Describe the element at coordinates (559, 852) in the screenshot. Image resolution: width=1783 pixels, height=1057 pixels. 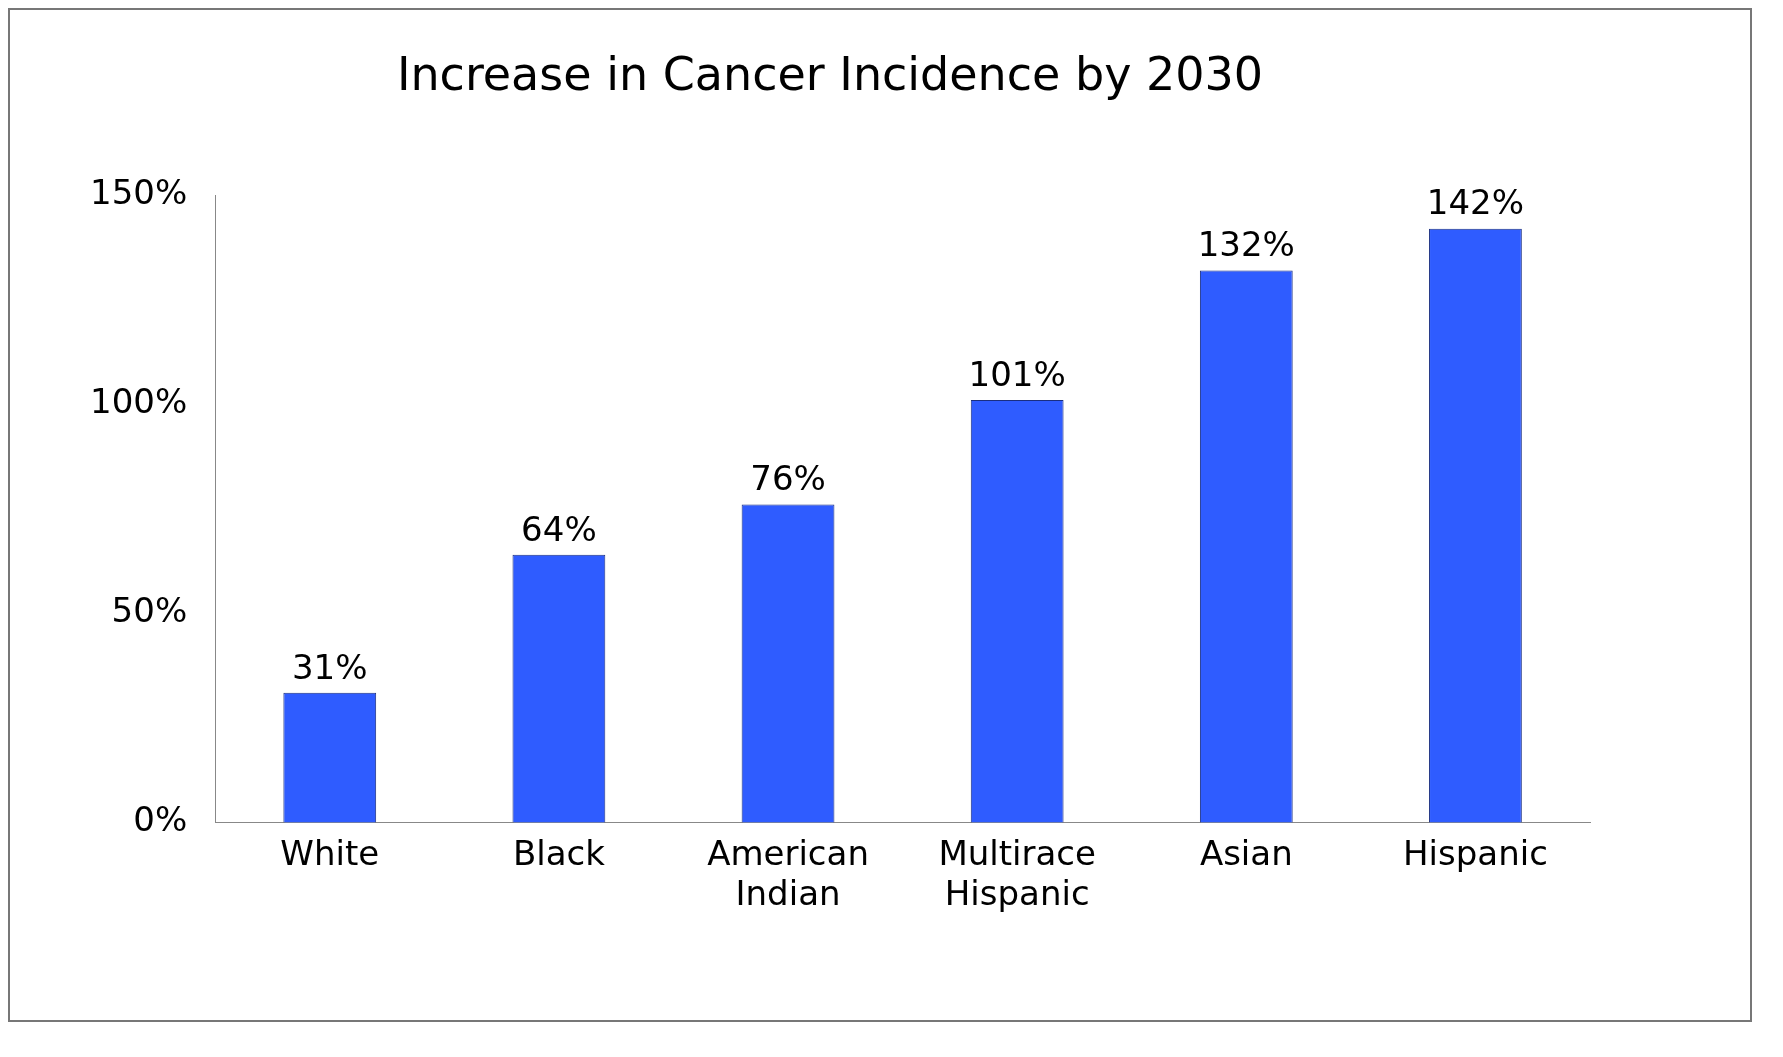
I see `x-tick-label: Black` at that location.